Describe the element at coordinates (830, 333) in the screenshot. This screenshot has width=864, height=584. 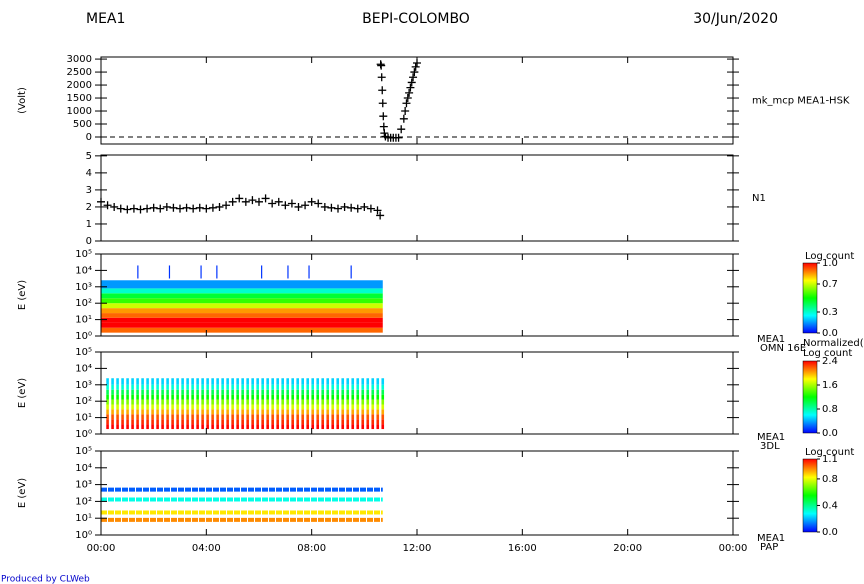
I see `colorbar-tick-label: 0.0` at that location.